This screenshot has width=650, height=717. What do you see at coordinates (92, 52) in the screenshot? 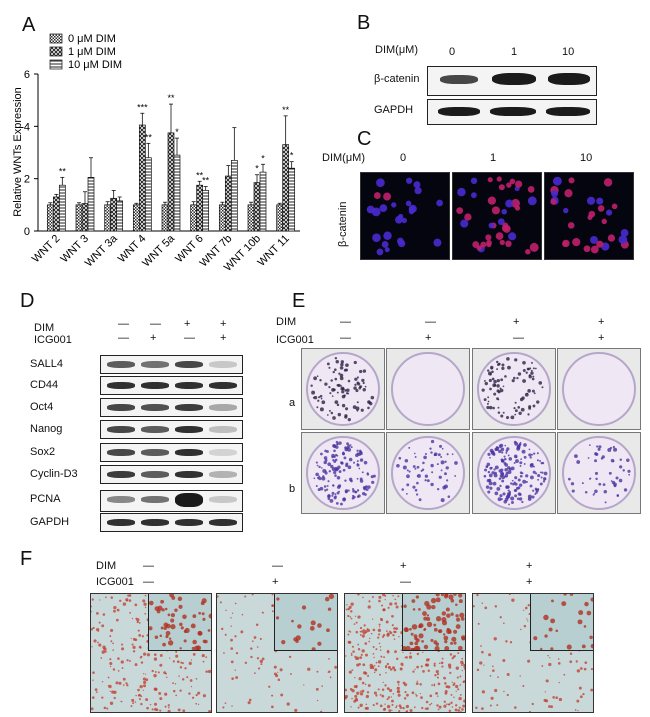
I see `legend-label: 1 μM DIM` at bounding box center [92, 52].